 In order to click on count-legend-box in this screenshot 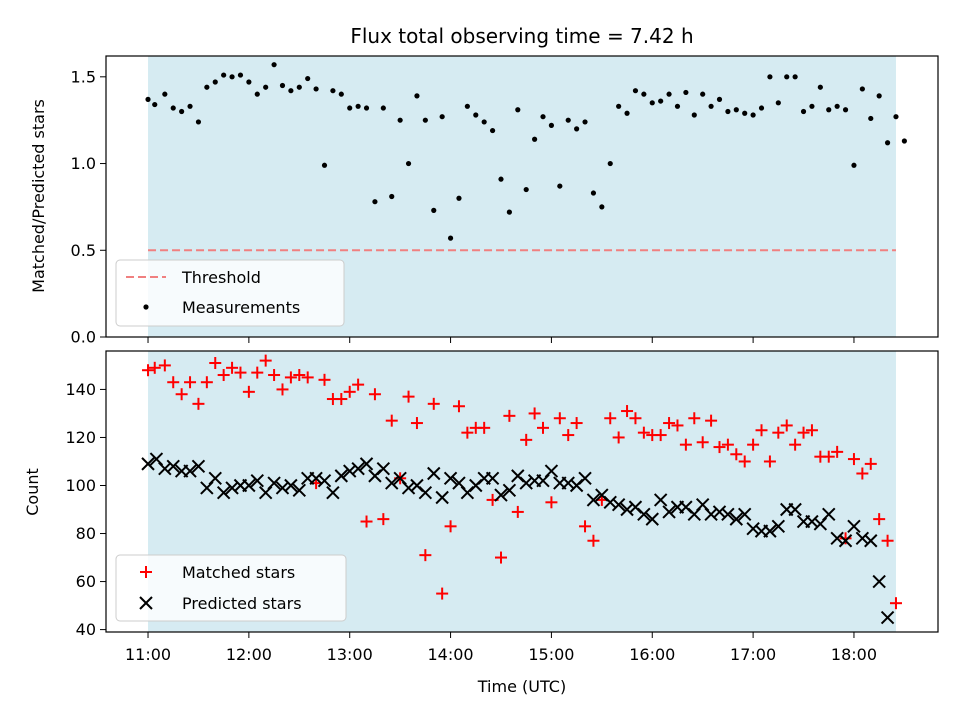, I will do `click(231, 588)`.